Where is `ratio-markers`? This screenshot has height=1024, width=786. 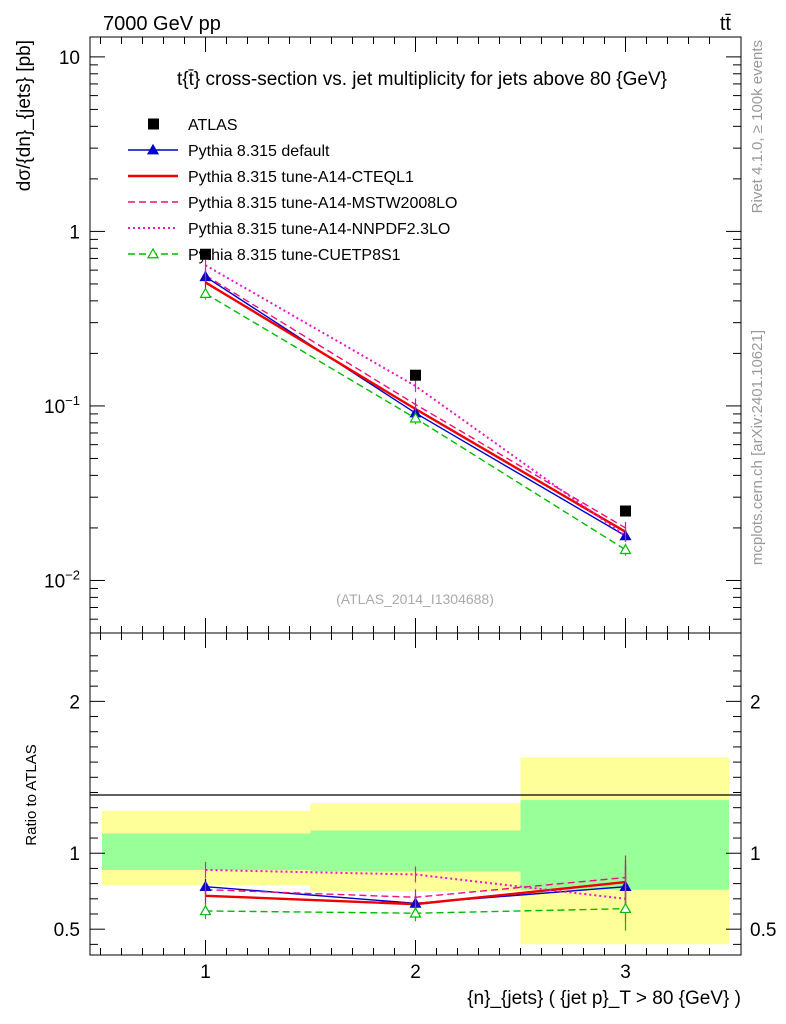
ratio-markers is located at coordinates (415, 893).